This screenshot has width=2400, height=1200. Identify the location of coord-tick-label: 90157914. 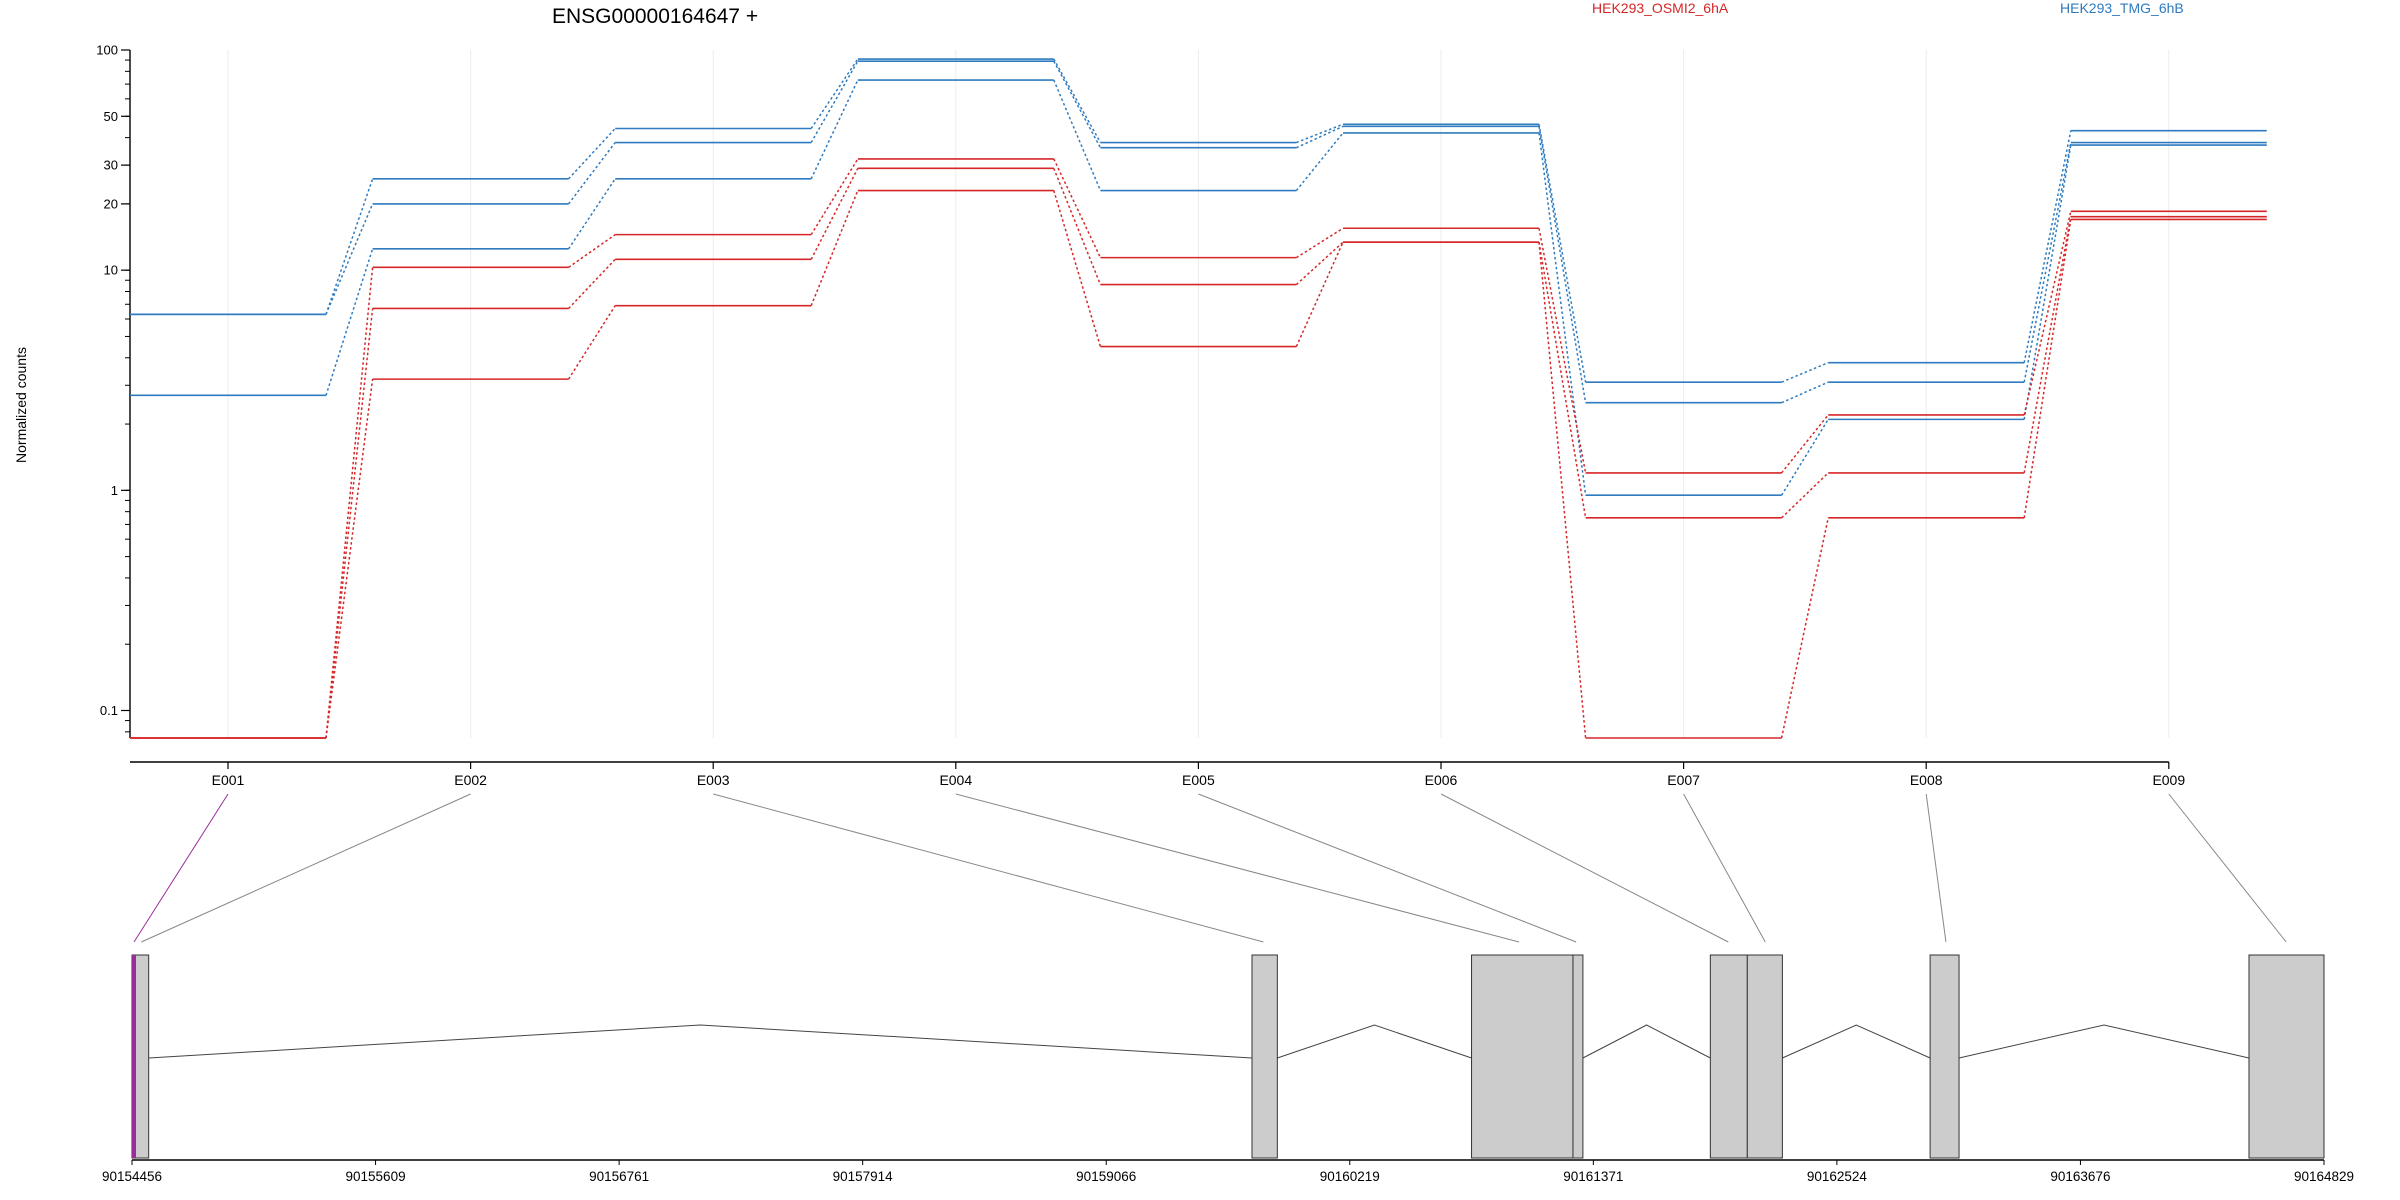
(863, 1176).